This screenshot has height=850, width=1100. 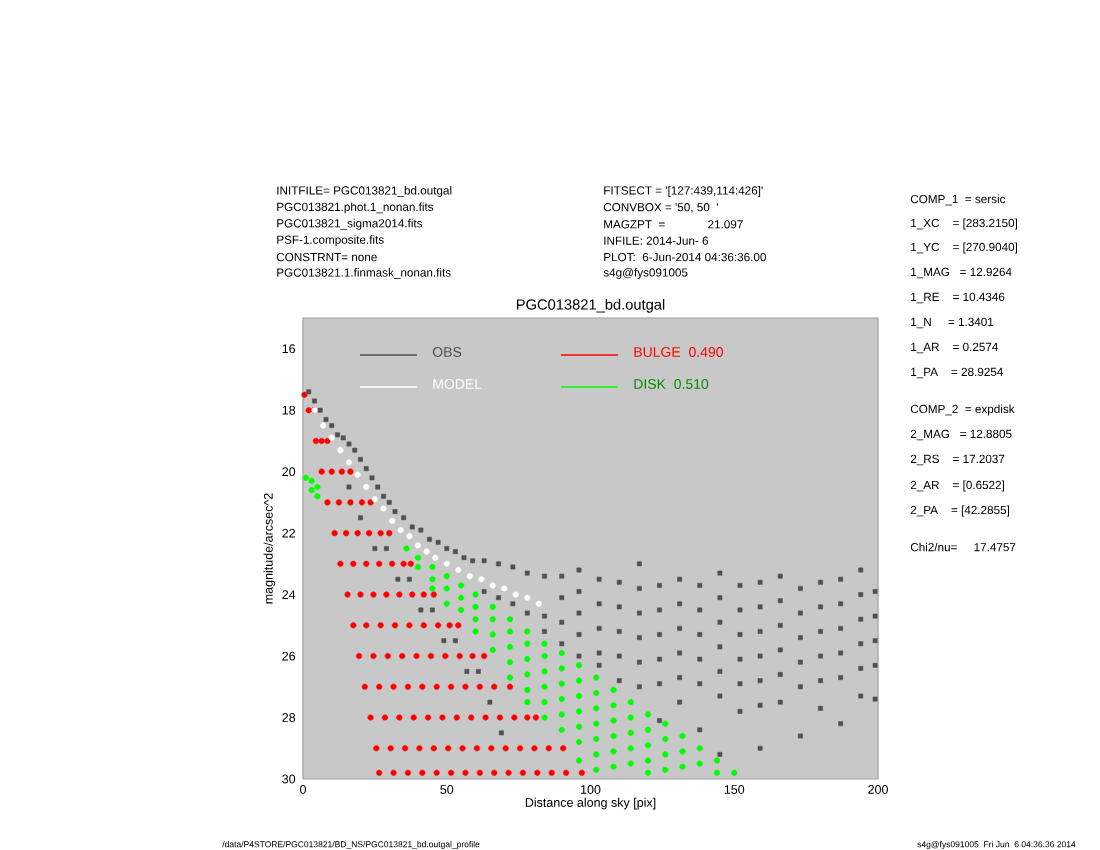 I want to click on y-tick-label: 28, so click(x=289, y=717).